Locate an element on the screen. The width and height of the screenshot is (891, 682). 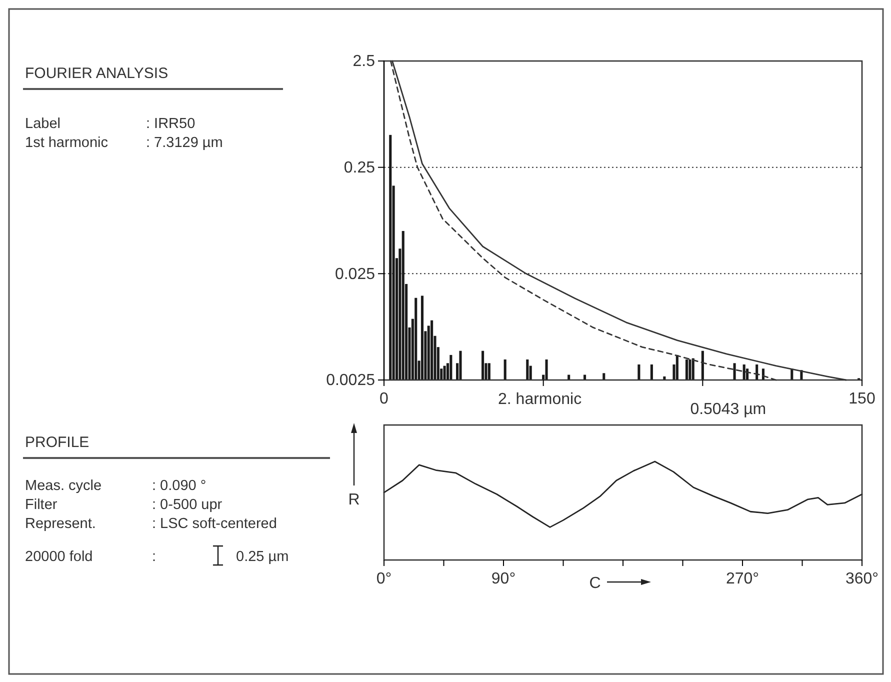
text: Represent. is located at coordinates (60, 524).